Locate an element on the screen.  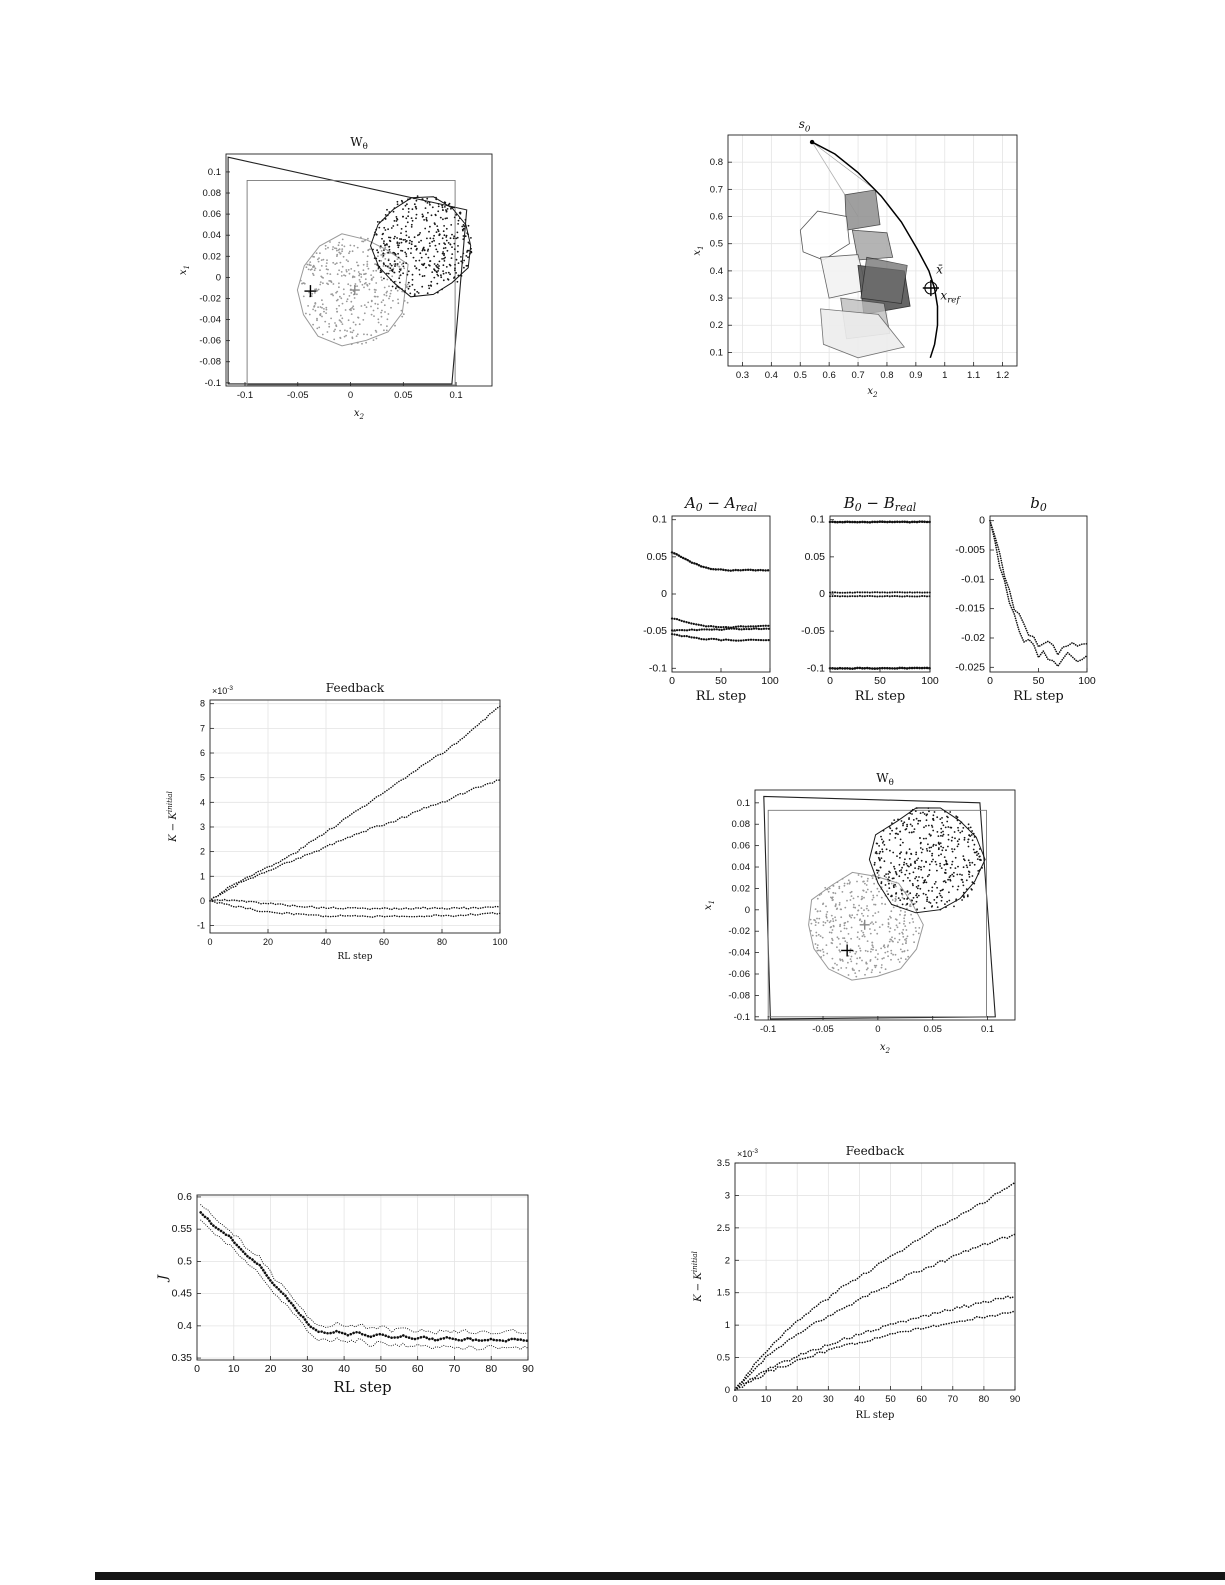
svg-text: 70 is located at coordinates (952, 1399).